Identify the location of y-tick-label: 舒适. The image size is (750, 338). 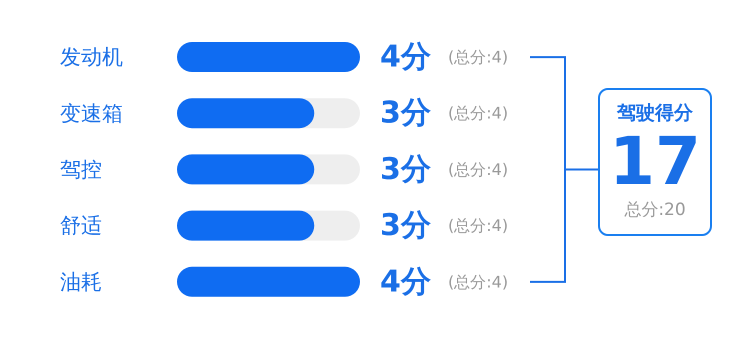
(81, 226).